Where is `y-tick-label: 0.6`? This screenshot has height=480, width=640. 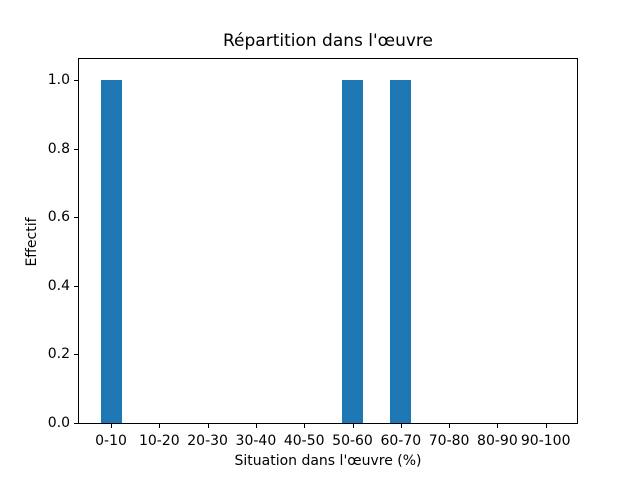
y-tick-label: 0.6 is located at coordinates (58, 217).